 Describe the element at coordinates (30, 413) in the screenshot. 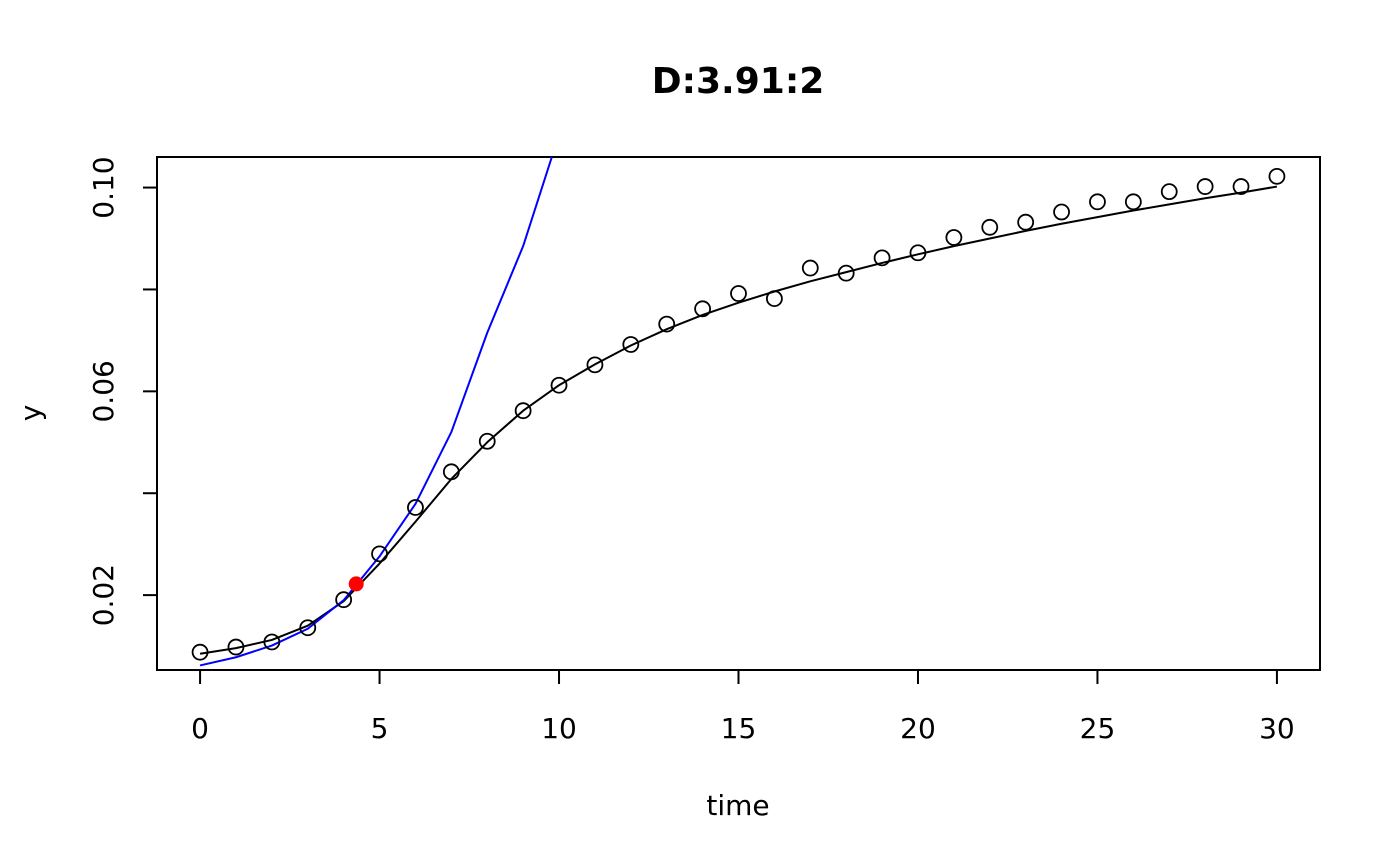

I see `y-axis-label: y` at that location.